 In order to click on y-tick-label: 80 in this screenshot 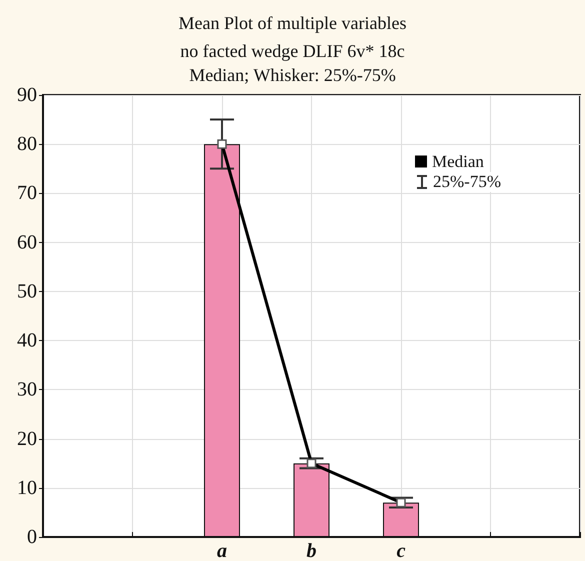, I will do `click(27, 144)`.